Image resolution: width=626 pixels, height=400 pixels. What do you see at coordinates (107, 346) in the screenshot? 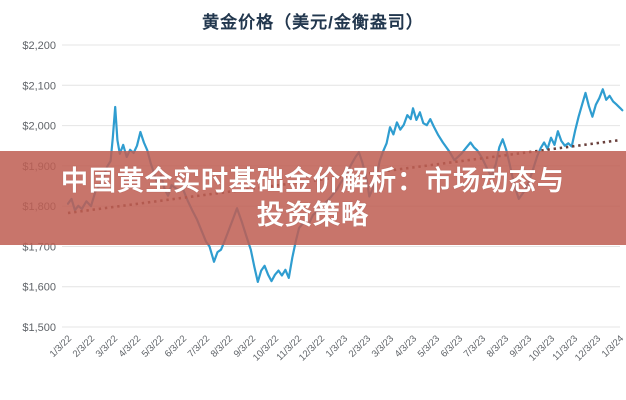
I see `x-axis-tick-label: 3/3/22` at bounding box center [107, 346].